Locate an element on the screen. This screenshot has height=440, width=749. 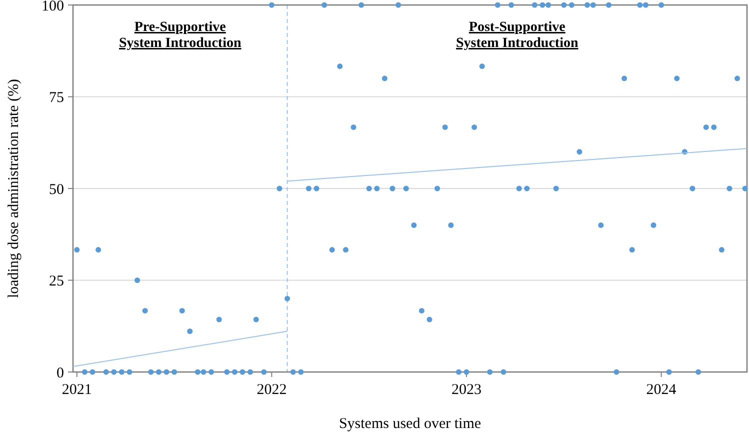
x-axis-title: Systems used over time is located at coordinates (410, 424).